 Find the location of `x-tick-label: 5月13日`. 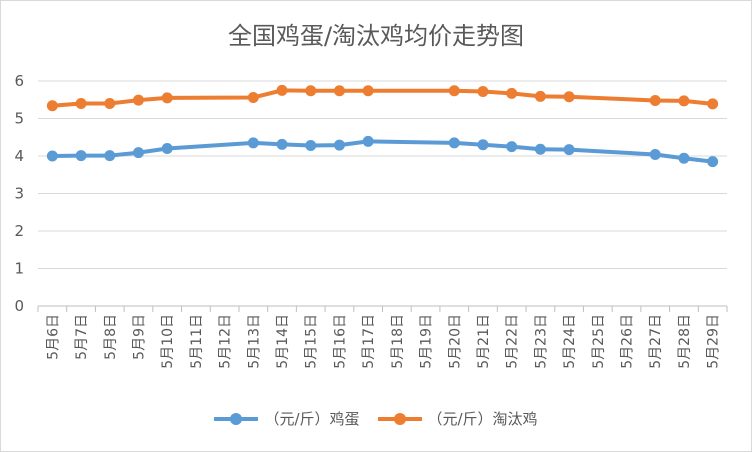

x-tick-label: 5月13日 is located at coordinates (254, 341).